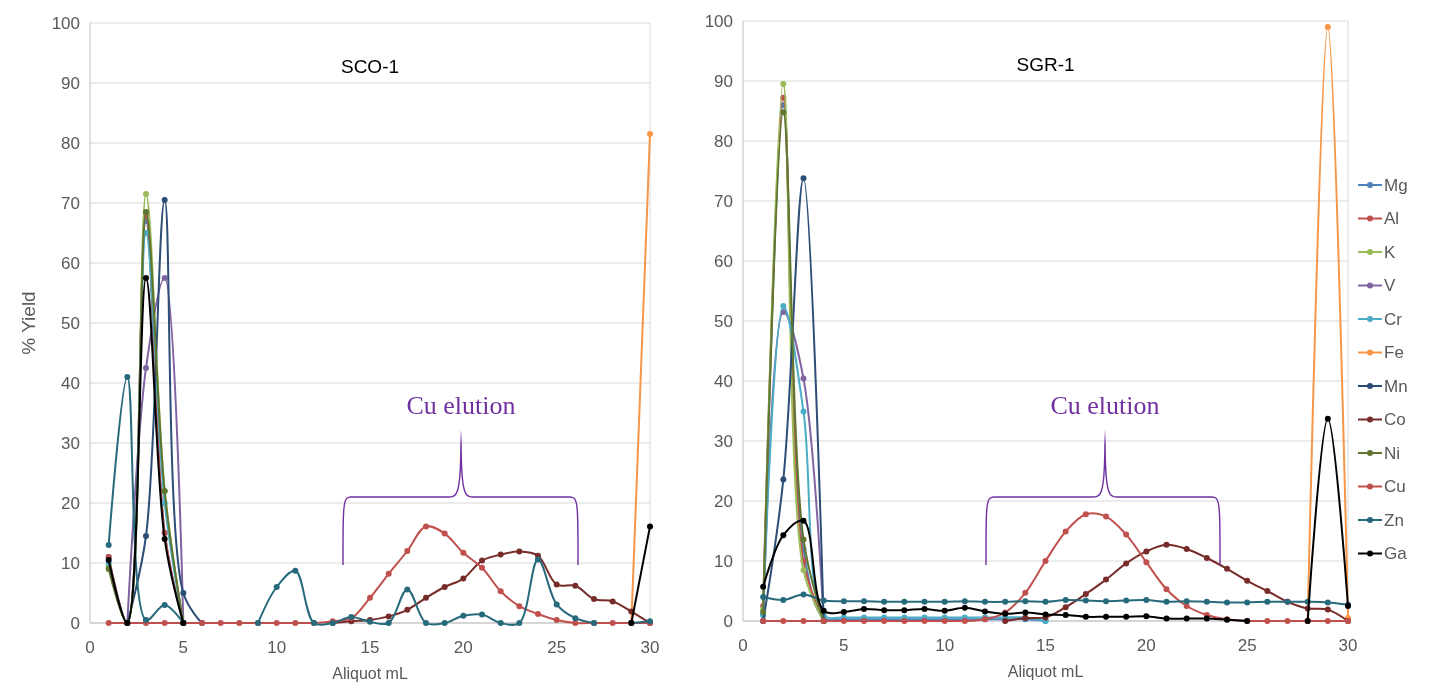 The image size is (1432, 691). What do you see at coordinates (1393, 319) in the screenshot?
I see `legend-label: Cr` at bounding box center [1393, 319].